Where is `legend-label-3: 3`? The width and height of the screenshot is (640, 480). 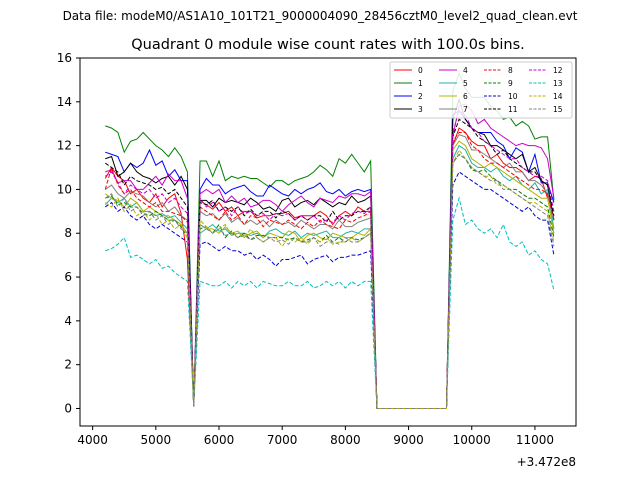 legend-label-3: 3 is located at coordinates (420, 109).